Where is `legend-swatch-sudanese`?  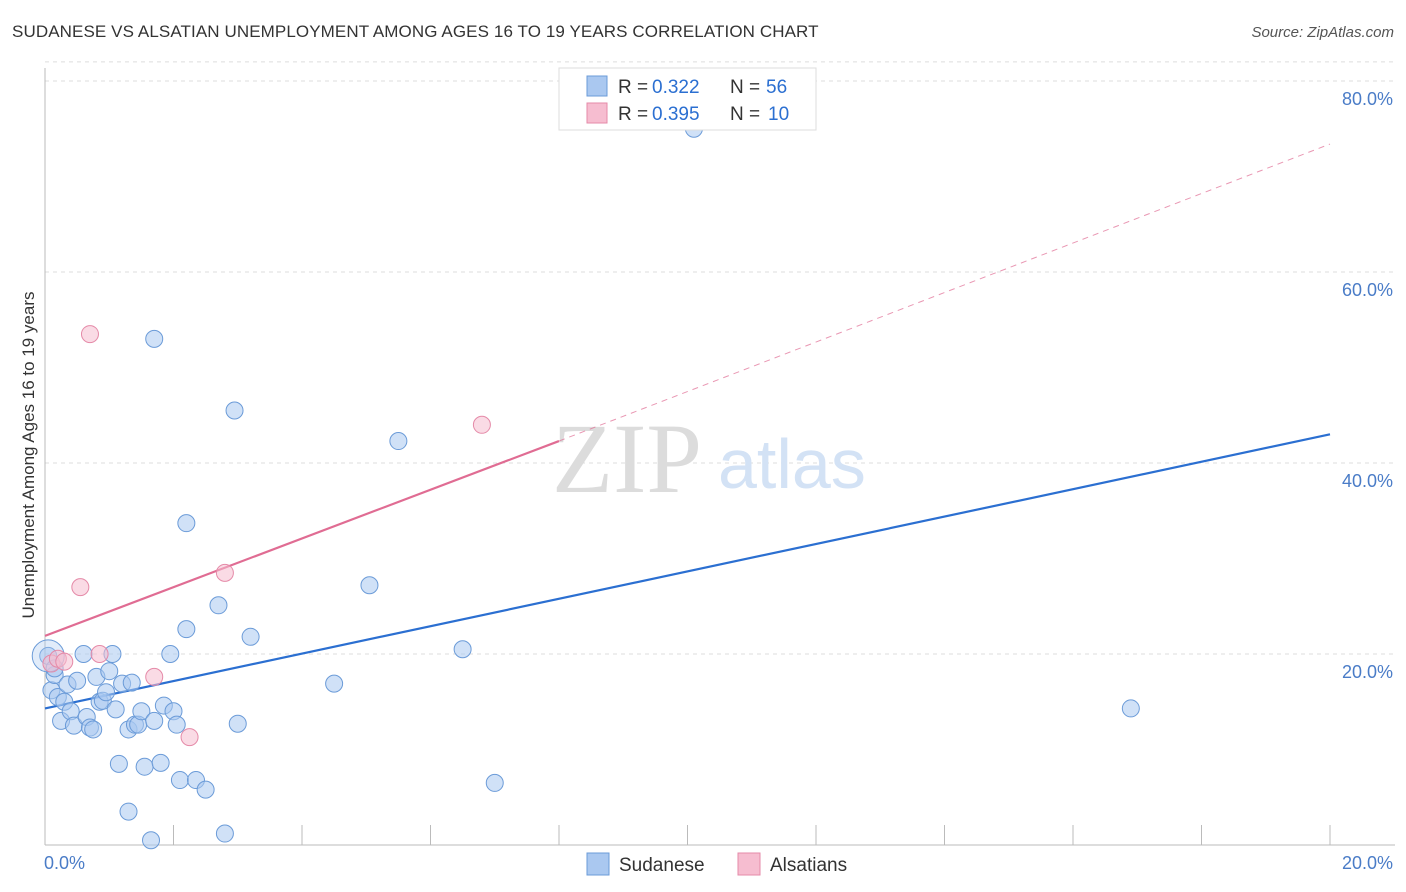 legend-swatch-sudanese is located at coordinates (597, 86).